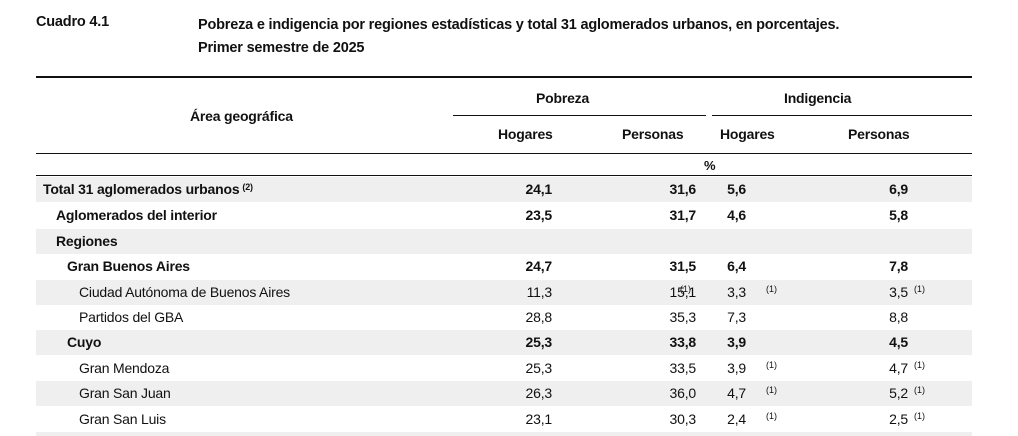  Describe the element at coordinates (898, 419) in the screenshot. I see `cell-indigencia-personas: 2,5` at that location.